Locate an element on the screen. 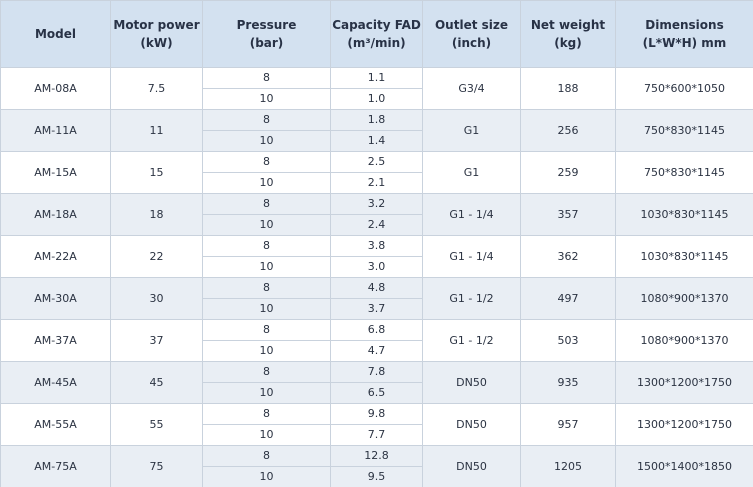  header-line: (m³/min) is located at coordinates (376, 43).